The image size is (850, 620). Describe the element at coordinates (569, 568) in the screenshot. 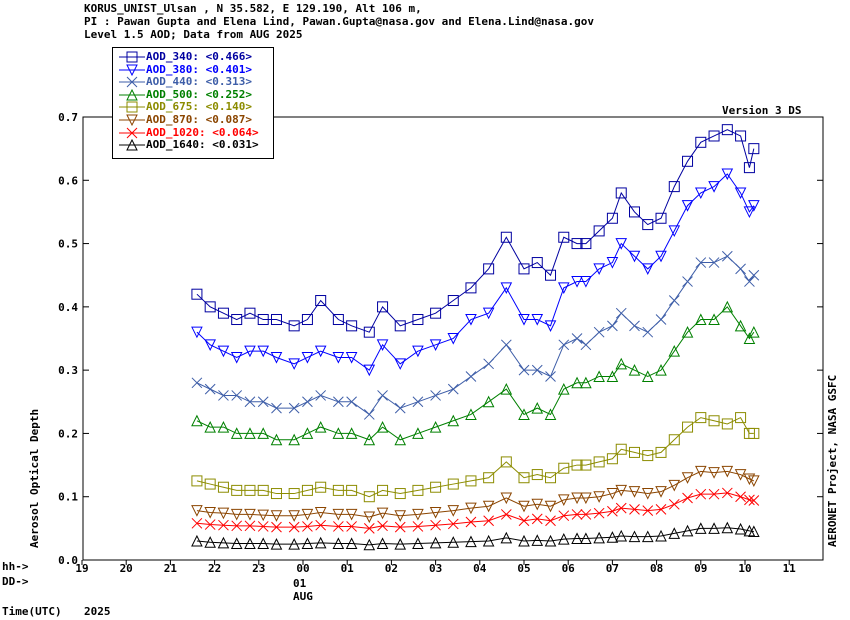

I see `x-tick-label: 06` at that location.